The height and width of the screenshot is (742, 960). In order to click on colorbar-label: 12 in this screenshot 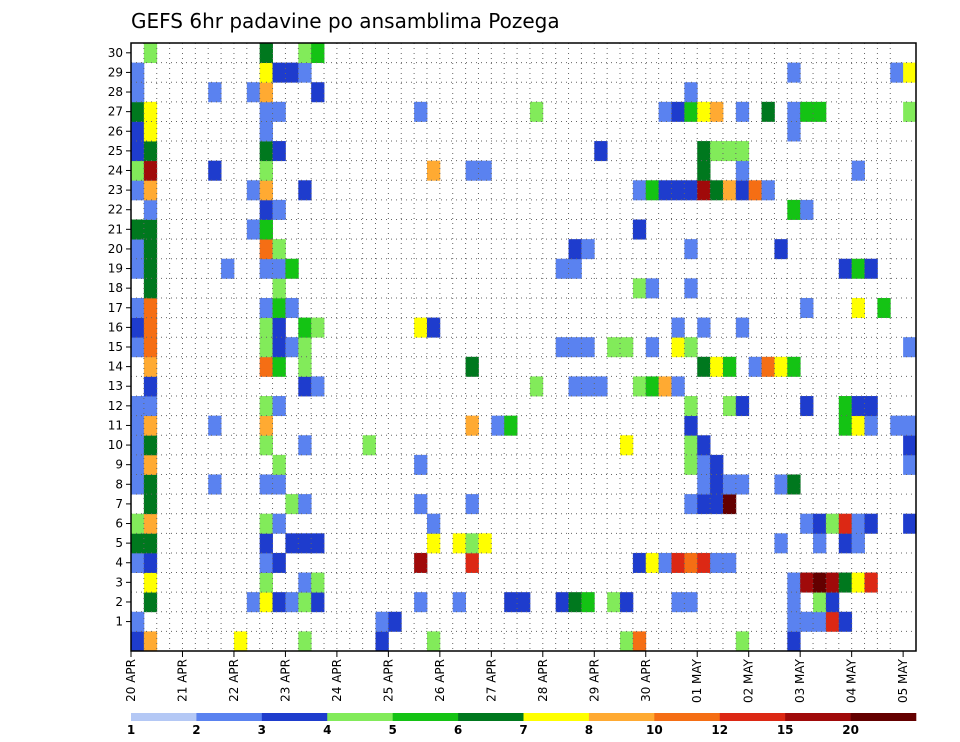, I will do `click(719, 730)`.